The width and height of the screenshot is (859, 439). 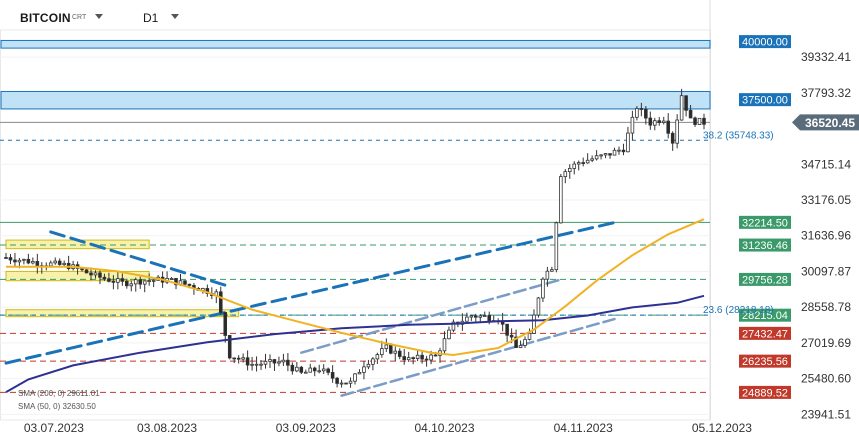 What do you see at coordinates (826, 57) in the screenshot?
I see `y-tick-label: 39332.41` at bounding box center [826, 57].